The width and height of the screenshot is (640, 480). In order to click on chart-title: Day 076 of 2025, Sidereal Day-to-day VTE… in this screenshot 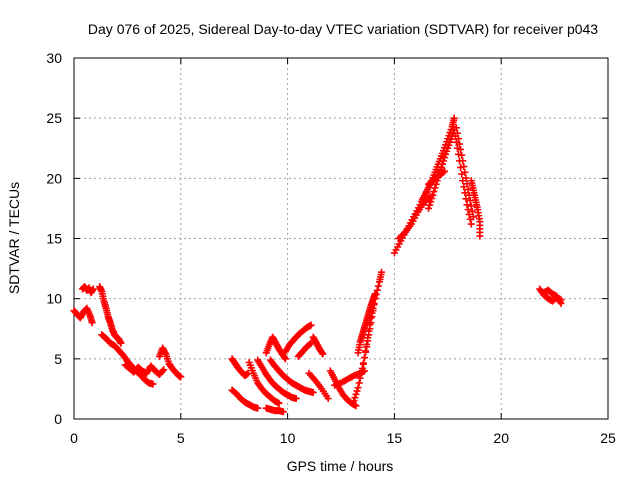, I will do `click(343, 29)`.